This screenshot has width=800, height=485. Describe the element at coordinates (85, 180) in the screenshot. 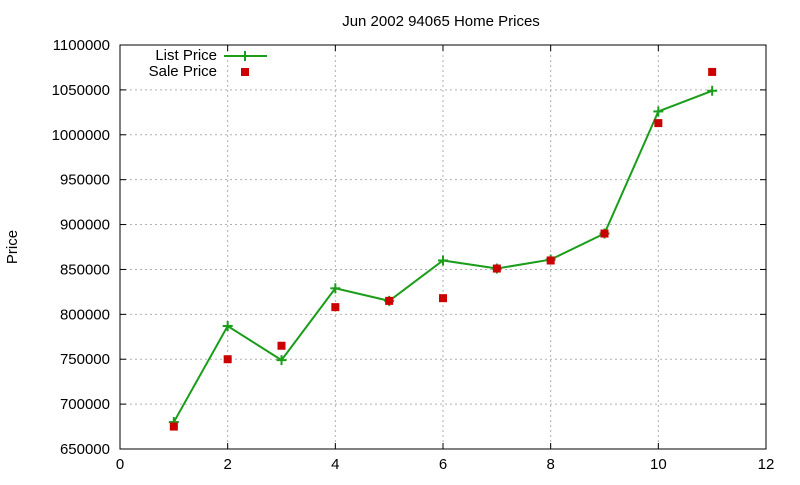

I see `y-tick-label: 950000` at that location.